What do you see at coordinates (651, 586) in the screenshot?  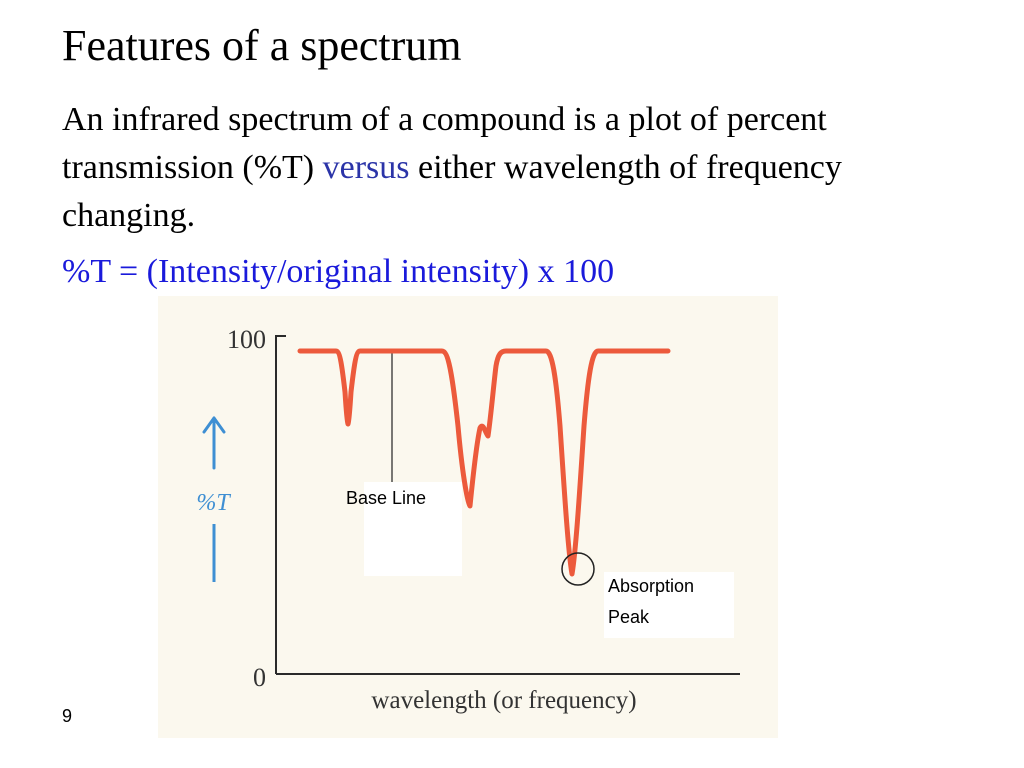 I see `absorption-peak-callout-line1: Absorption` at bounding box center [651, 586].